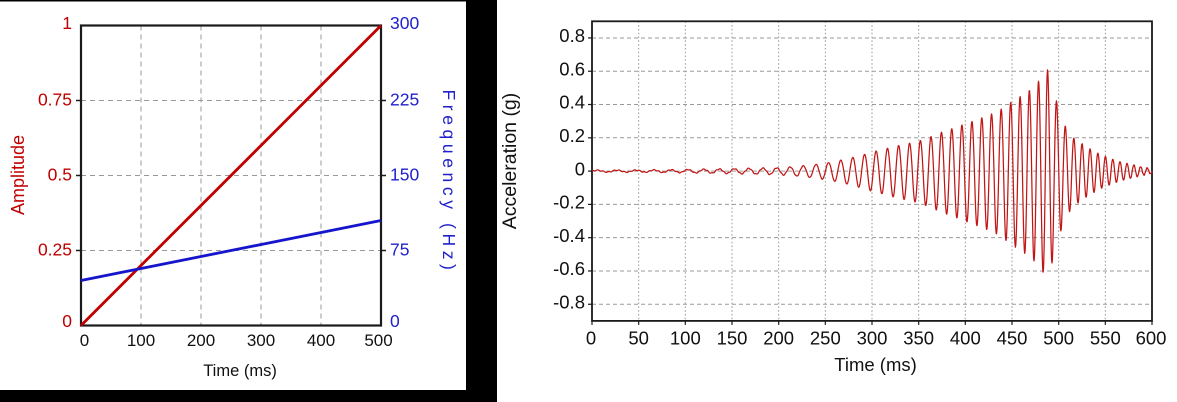  What do you see at coordinates (572, 68) in the screenshot?
I see `svg-text: 0.6` at bounding box center [572, 68].